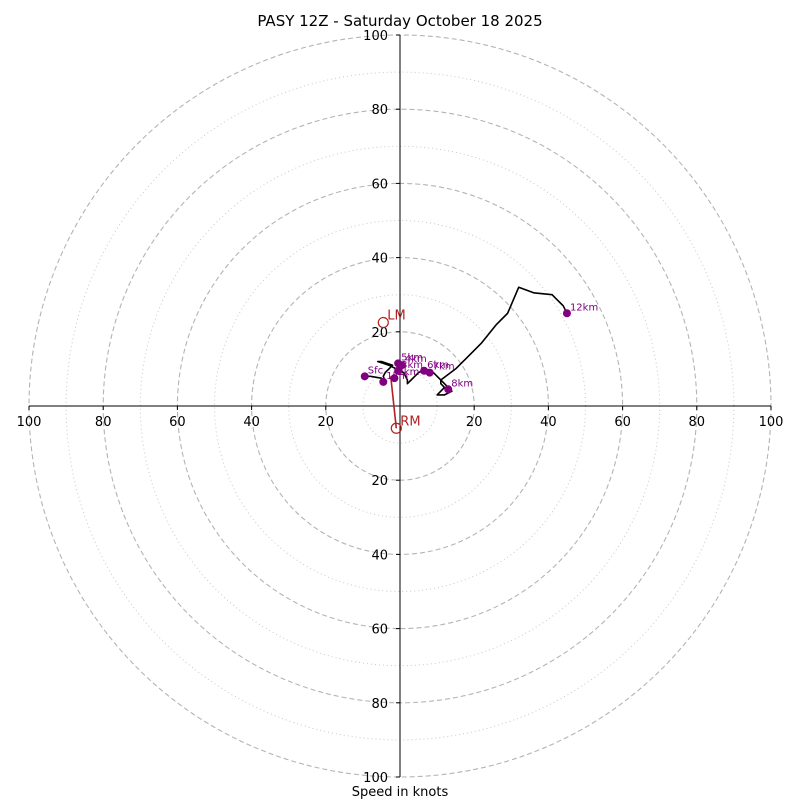 This screenshot has height=800, width=800. Describe the element at coordinates (412, 365) in the screenshot. I see `height-marker-label: 3km` at that location.